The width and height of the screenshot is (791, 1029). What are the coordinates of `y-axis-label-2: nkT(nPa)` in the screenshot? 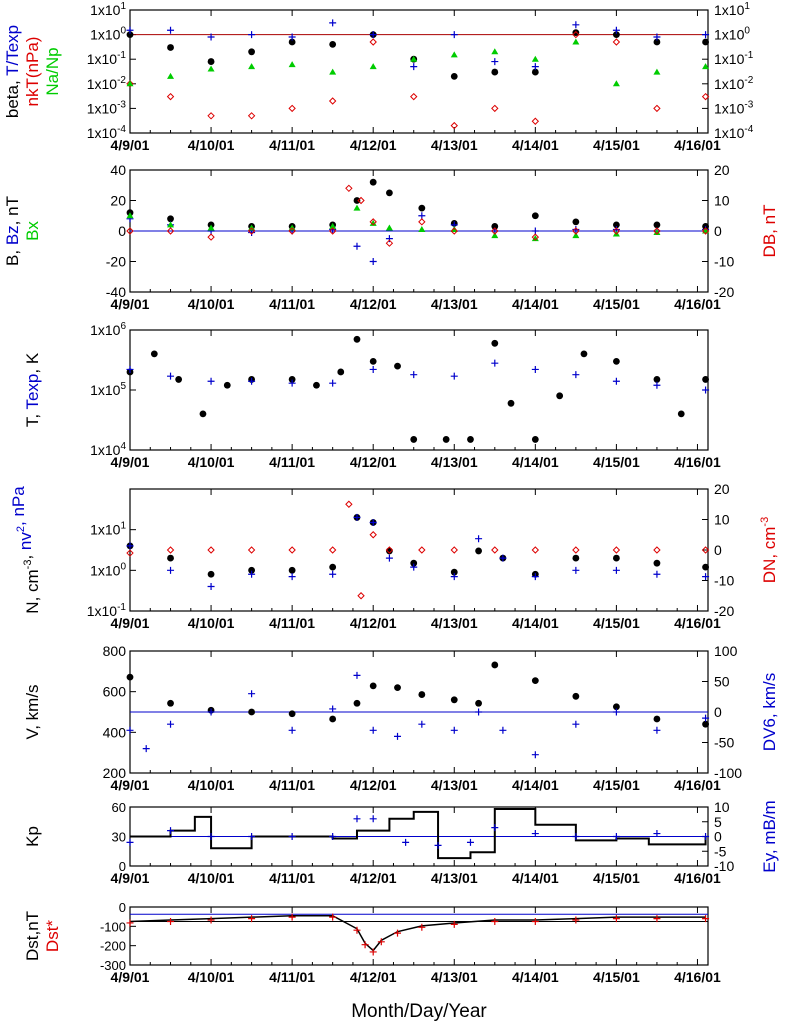 It's located at (32, 72).